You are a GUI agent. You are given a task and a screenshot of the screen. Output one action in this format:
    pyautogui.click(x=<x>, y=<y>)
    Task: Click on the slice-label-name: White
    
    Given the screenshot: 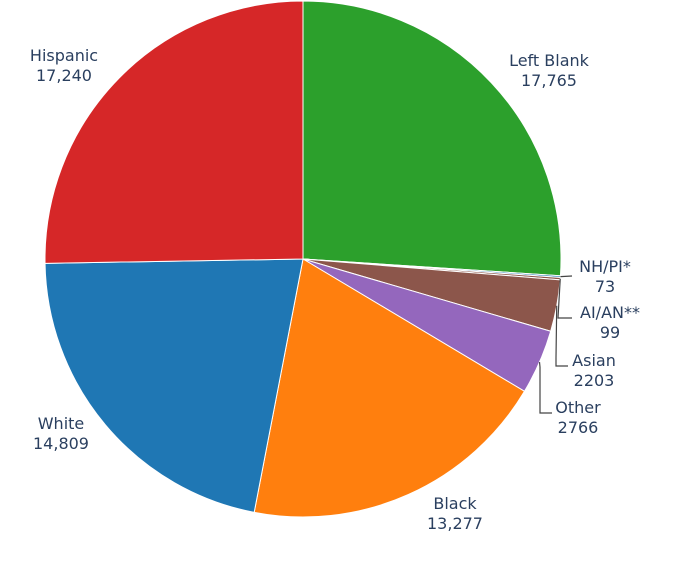 What is the action you would take?
    pyautogui.click(x=61, y=423)
    